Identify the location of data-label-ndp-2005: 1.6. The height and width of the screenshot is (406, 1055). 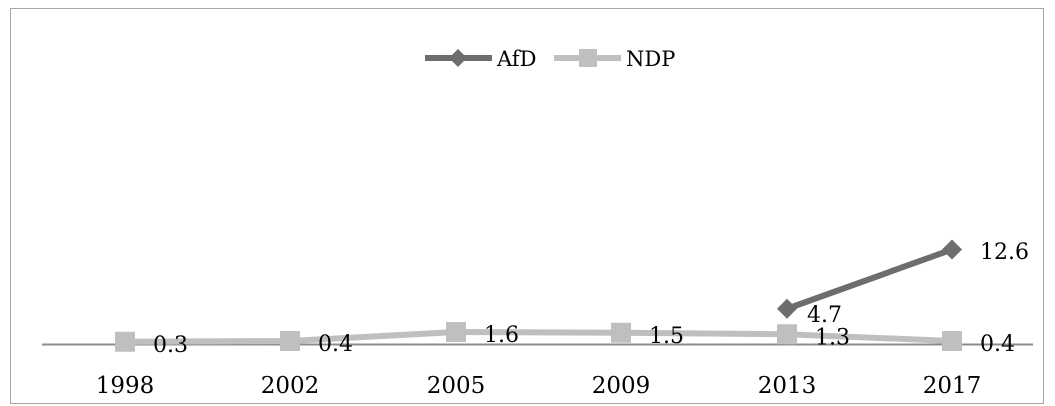
(501, 335).